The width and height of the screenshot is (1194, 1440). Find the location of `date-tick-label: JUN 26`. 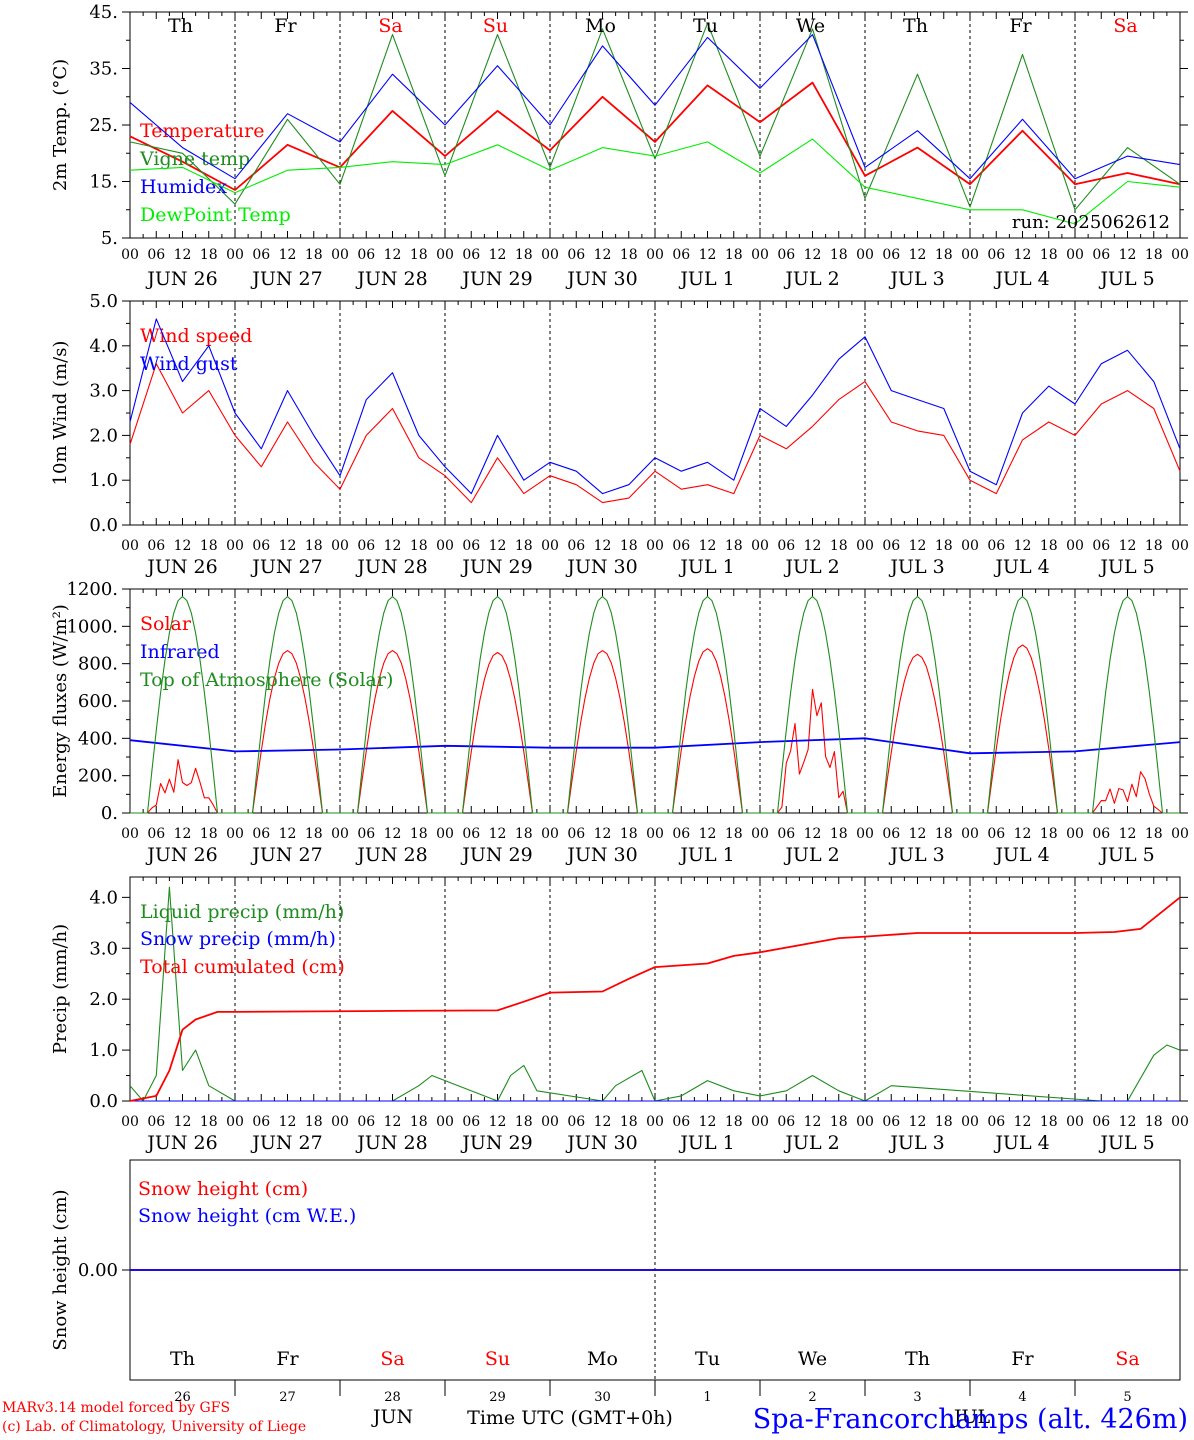

date-tick-label: JUN 26 is located at coordinates (181, 855).